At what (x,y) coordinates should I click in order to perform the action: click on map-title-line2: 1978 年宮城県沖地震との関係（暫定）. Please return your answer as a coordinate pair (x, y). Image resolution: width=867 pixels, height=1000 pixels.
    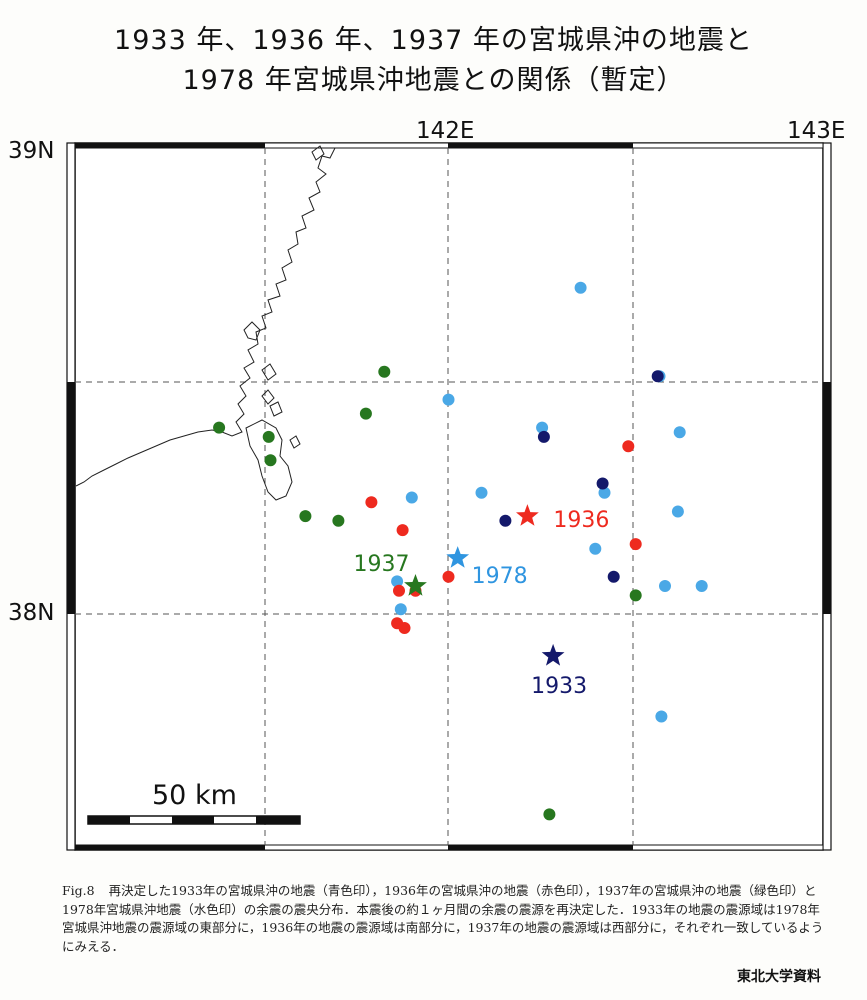
    Looking at the image, I should click on (433, 80).